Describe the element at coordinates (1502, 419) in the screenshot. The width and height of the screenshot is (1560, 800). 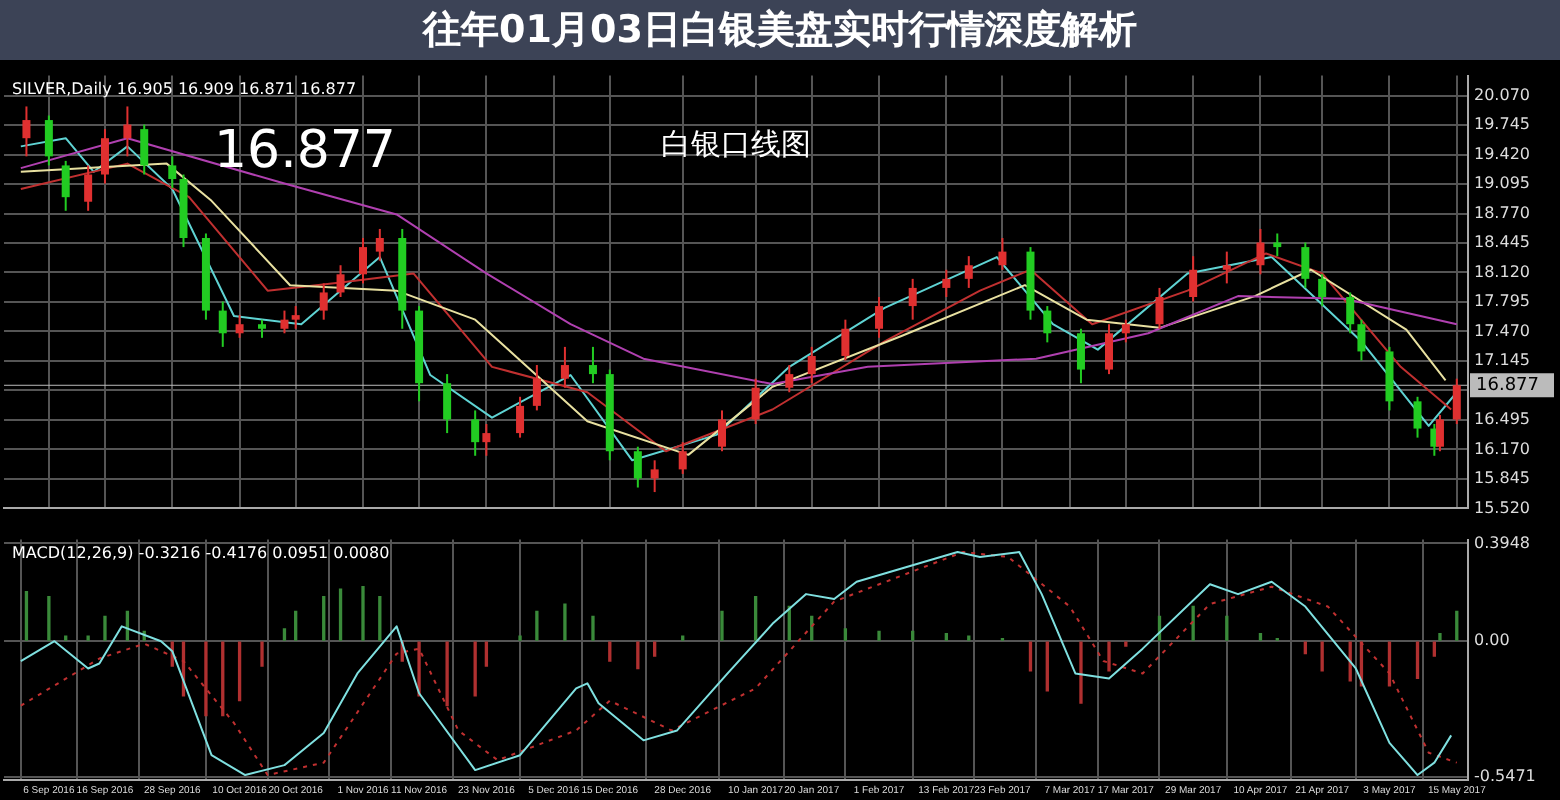
I see `y-tick-label: 16.495` at that location.